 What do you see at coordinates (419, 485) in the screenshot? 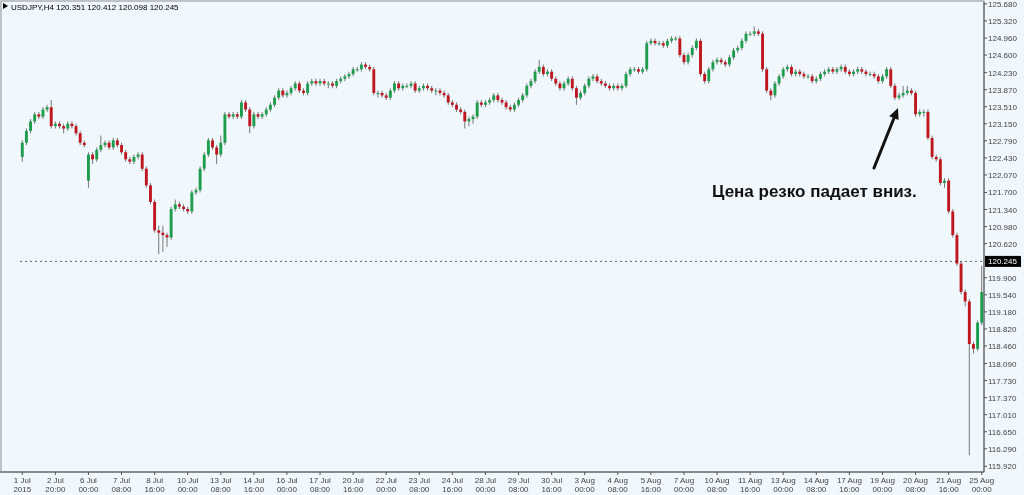
I see `x-tick-label: 23 Jul 08:00` at bounding box center [419, 485].